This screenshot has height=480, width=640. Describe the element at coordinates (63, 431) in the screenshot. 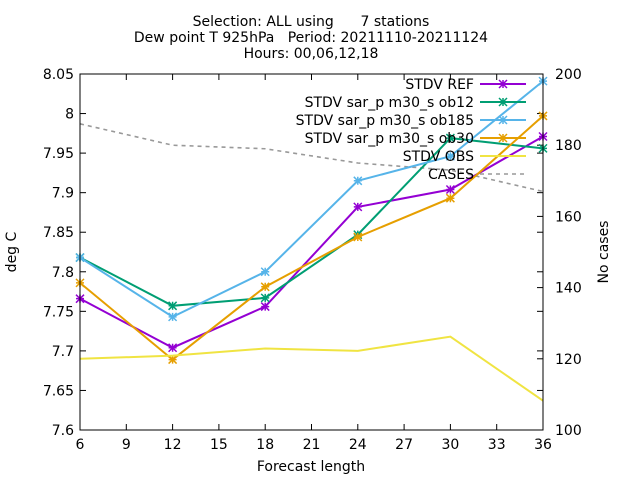

I see `y-tick-label: 7.6` at that location.